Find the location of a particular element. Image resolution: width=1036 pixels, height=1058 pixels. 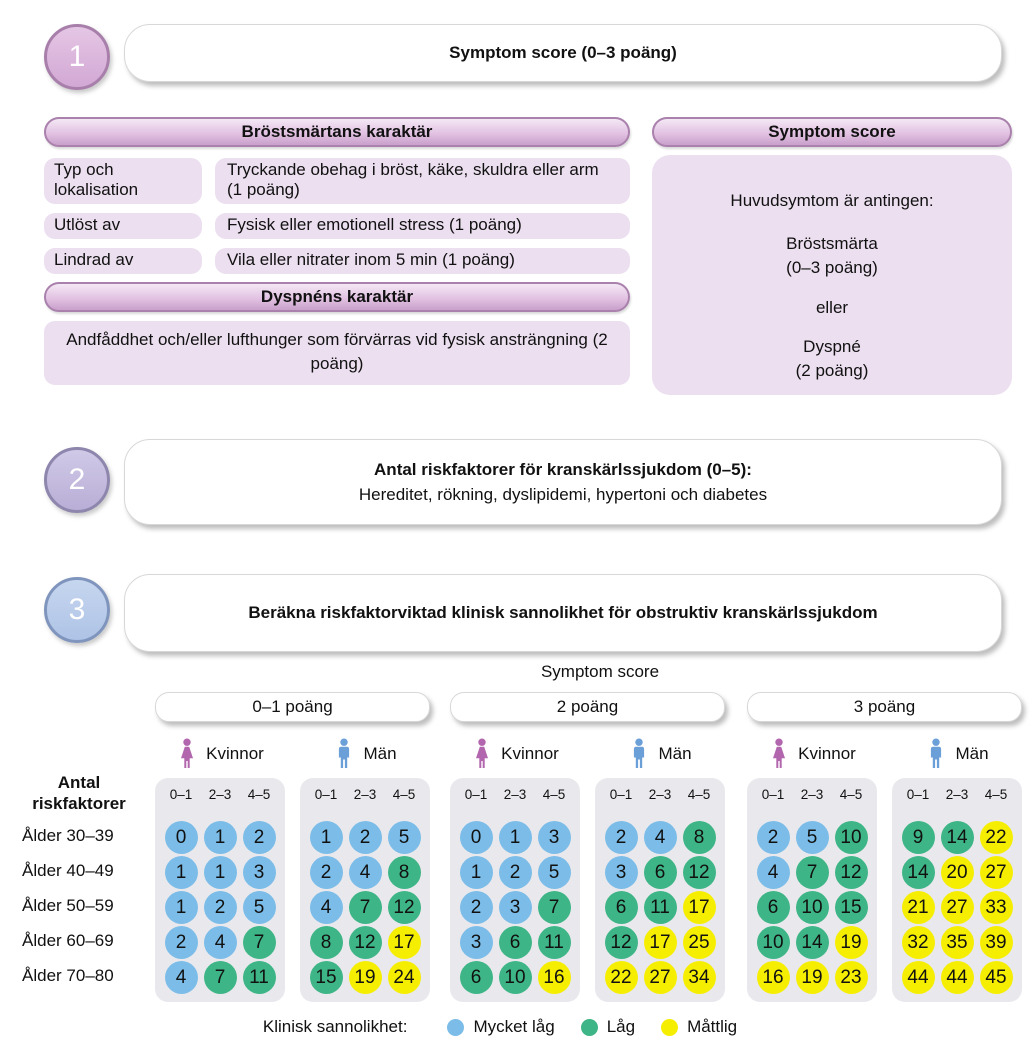

probability-row: 6 10 16 is located at coordinates (515, 977).